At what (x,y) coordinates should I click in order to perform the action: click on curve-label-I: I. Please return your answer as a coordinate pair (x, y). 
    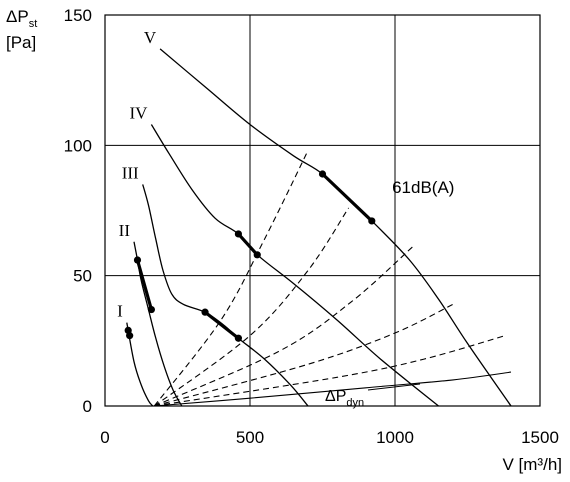
    Looking at the image, I should click on (120, 311).